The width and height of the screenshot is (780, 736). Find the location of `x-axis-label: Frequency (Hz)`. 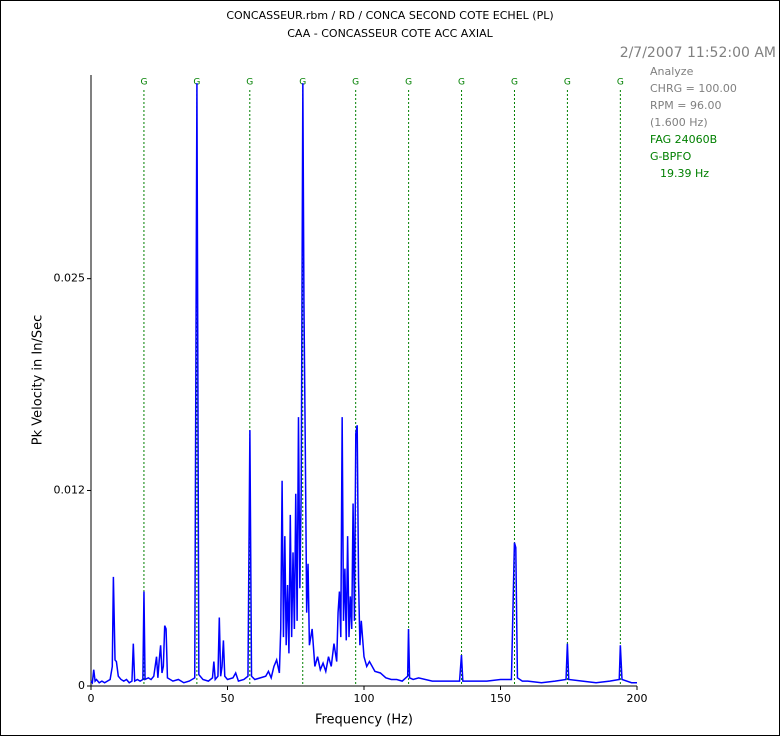

x-axis-label: Frequency (Hz) is located at coordinates (364, 720).